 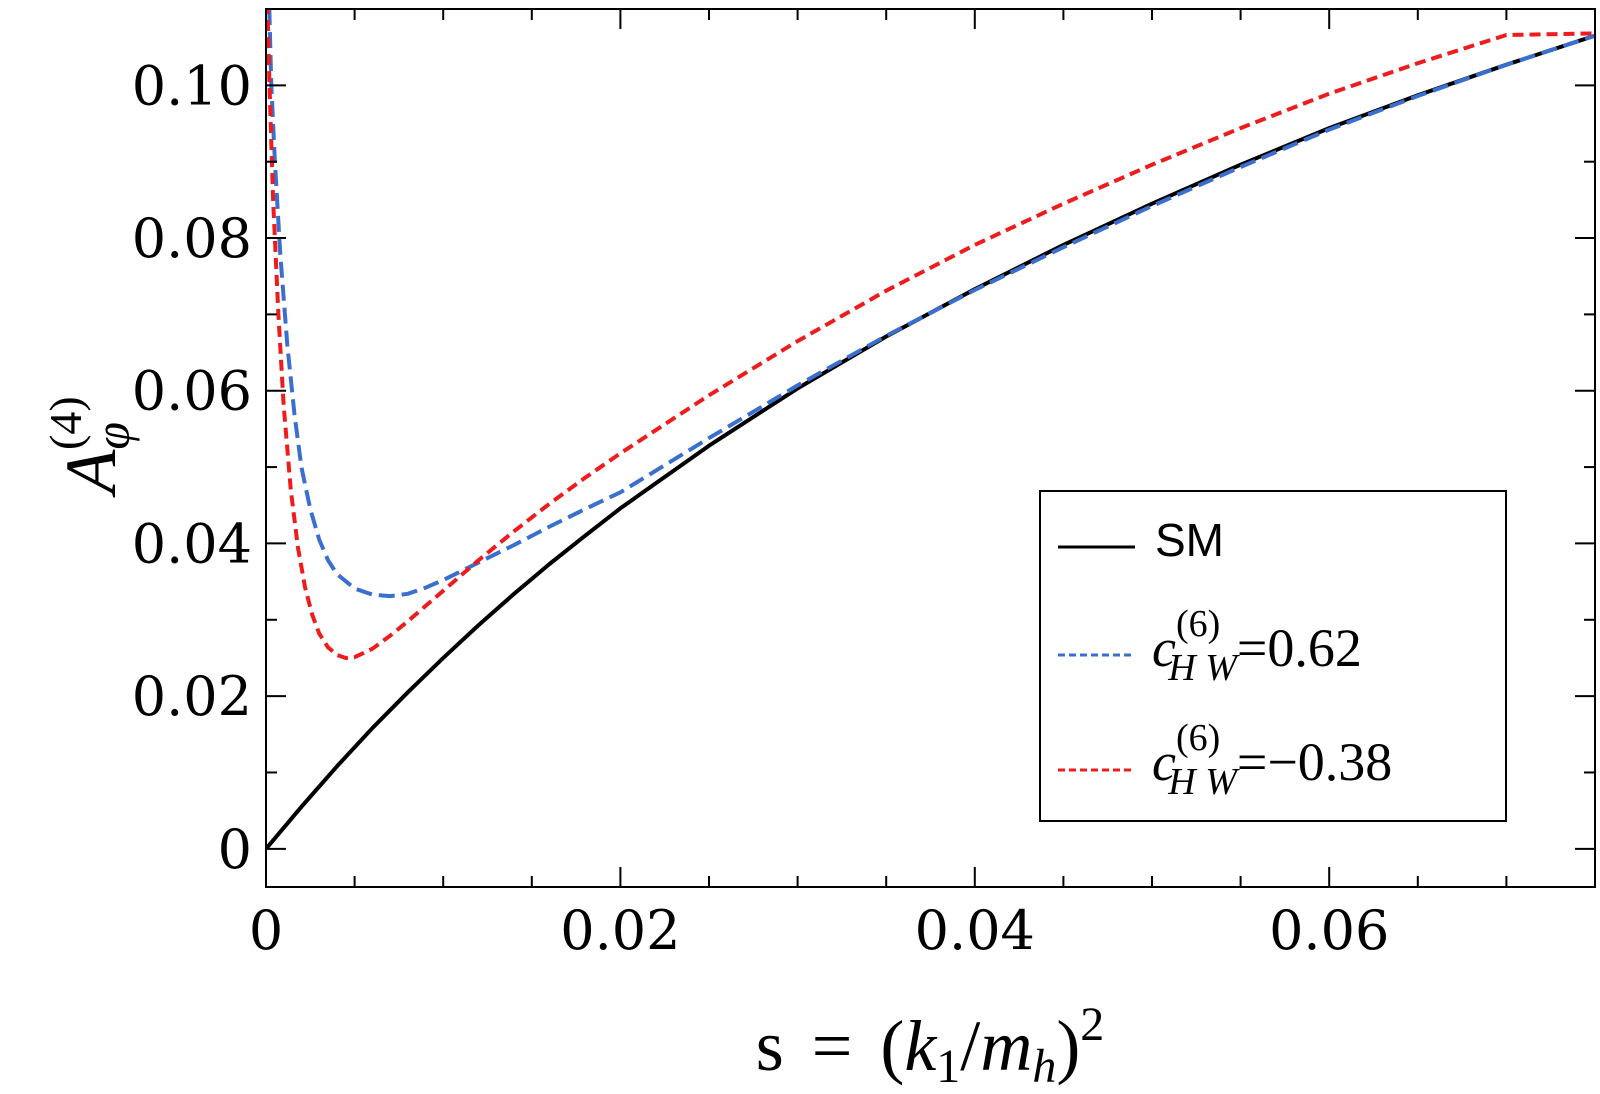 I want to click on x-tick-label: 0.02, so click(x=620, y=930).